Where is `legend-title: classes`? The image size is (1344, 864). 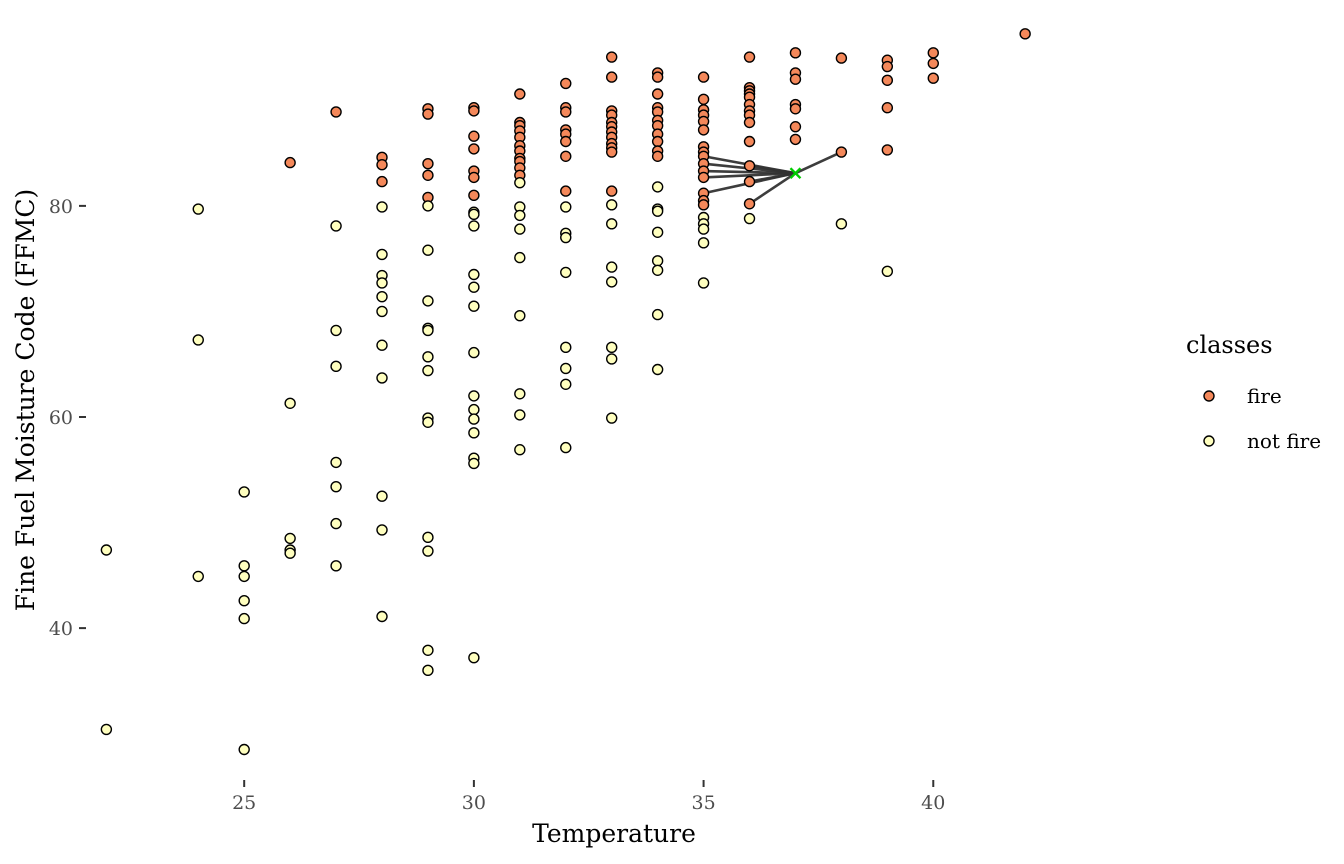
legend-title: classes is located at coordinates (1229, 345).